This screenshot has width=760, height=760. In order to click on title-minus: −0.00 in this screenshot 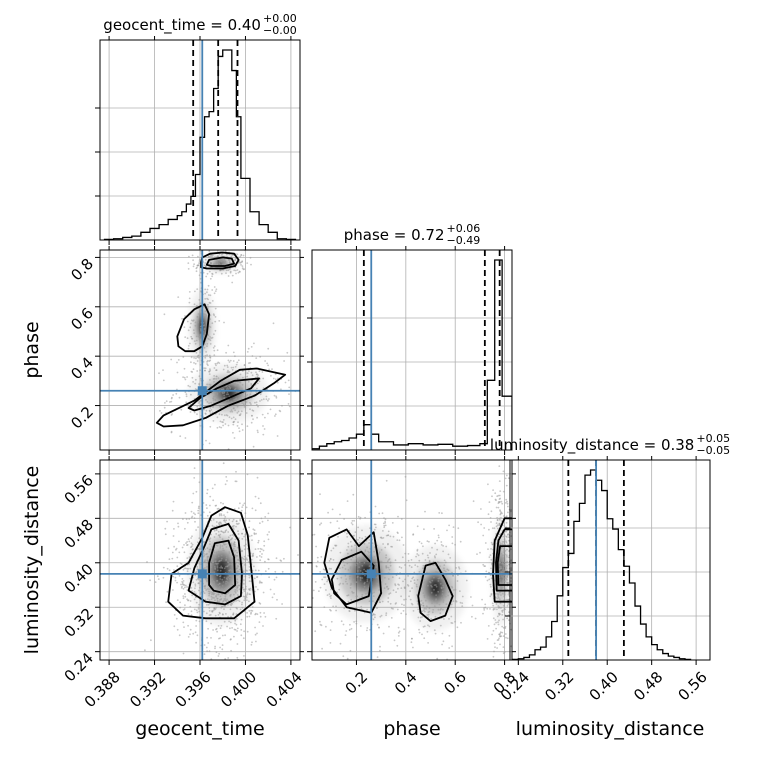, I will do `click(280, 30)`.